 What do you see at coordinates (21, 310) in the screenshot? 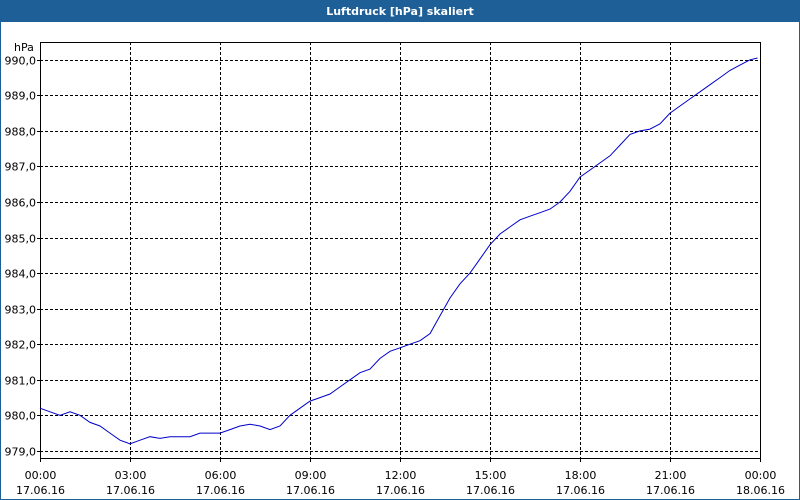
I see `y-tick-label: 983,0` at bounding box center [21, 310].